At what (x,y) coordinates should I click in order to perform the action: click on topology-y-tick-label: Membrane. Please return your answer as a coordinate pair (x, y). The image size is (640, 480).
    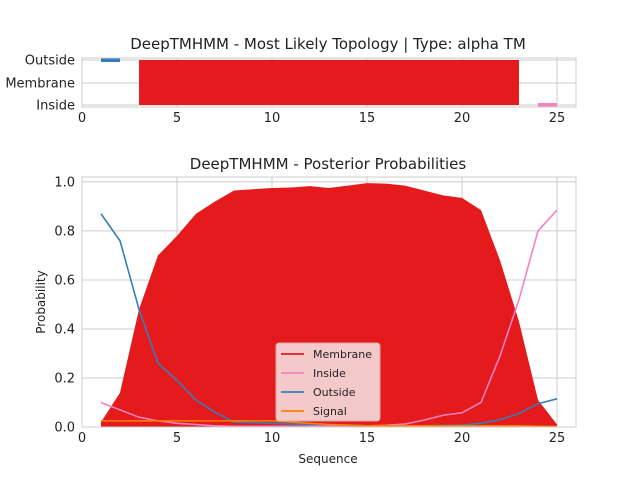
    Looking at the image, I should click on (40, 84).